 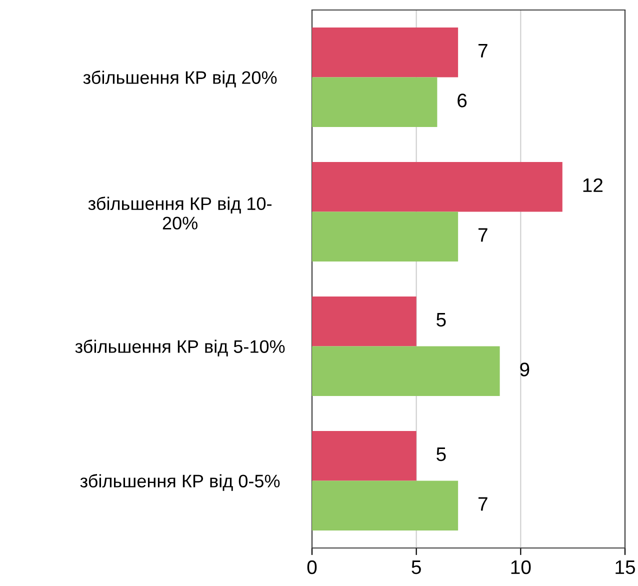 What do you see at coordinates (180, 79) in the screenshot?
I see `y-tick-label: збільшення КР від 20%` at bounding box center [180, 79].